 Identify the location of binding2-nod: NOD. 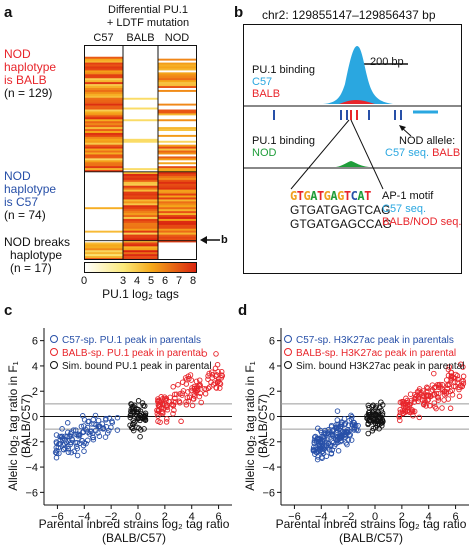
(264, 153).